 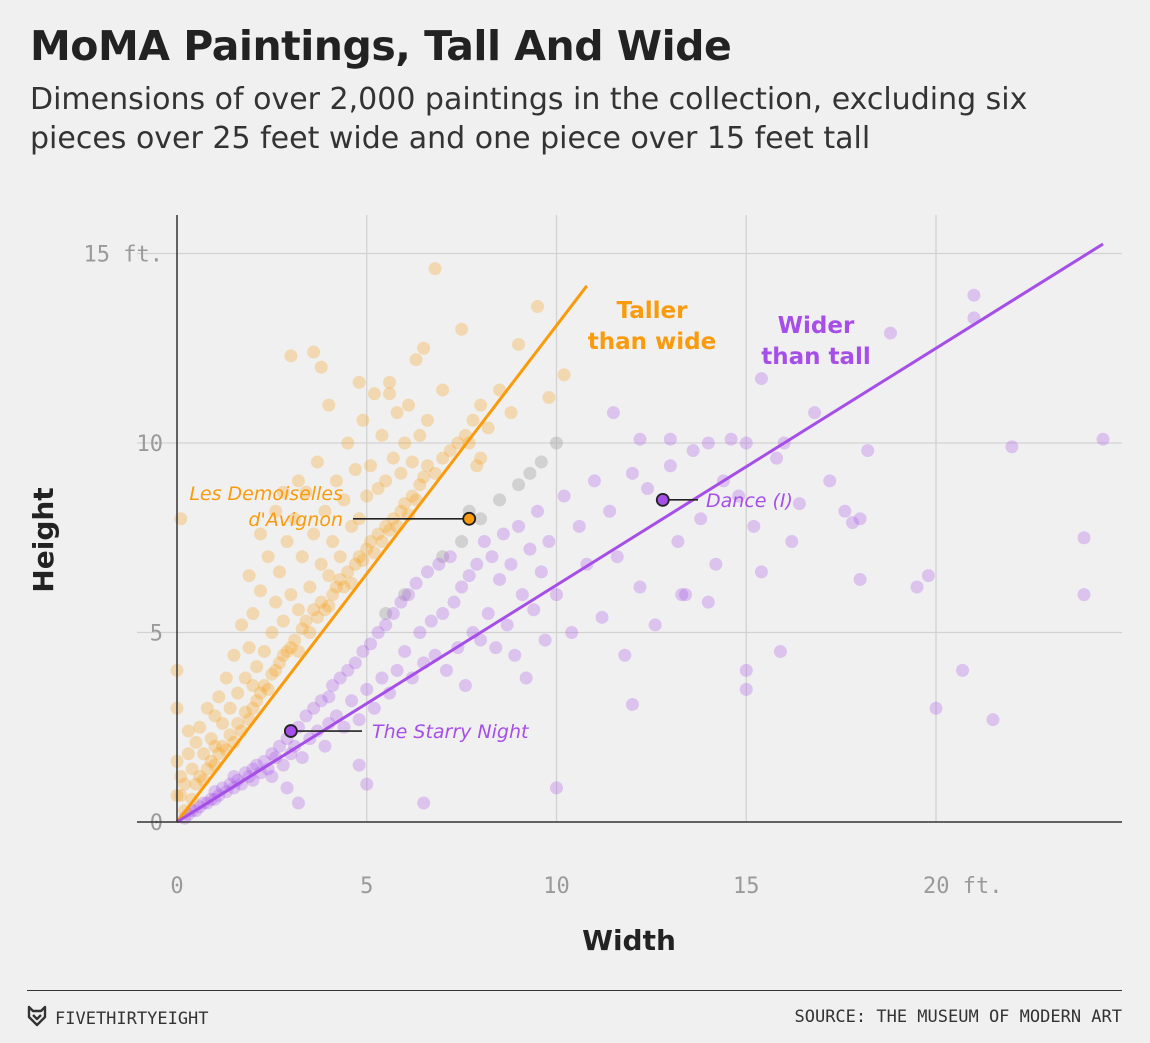 What do you see at coordinates (156, 634) in the screenshot?
I see `y-tick-label: 5` at bounding box center [156, 634].